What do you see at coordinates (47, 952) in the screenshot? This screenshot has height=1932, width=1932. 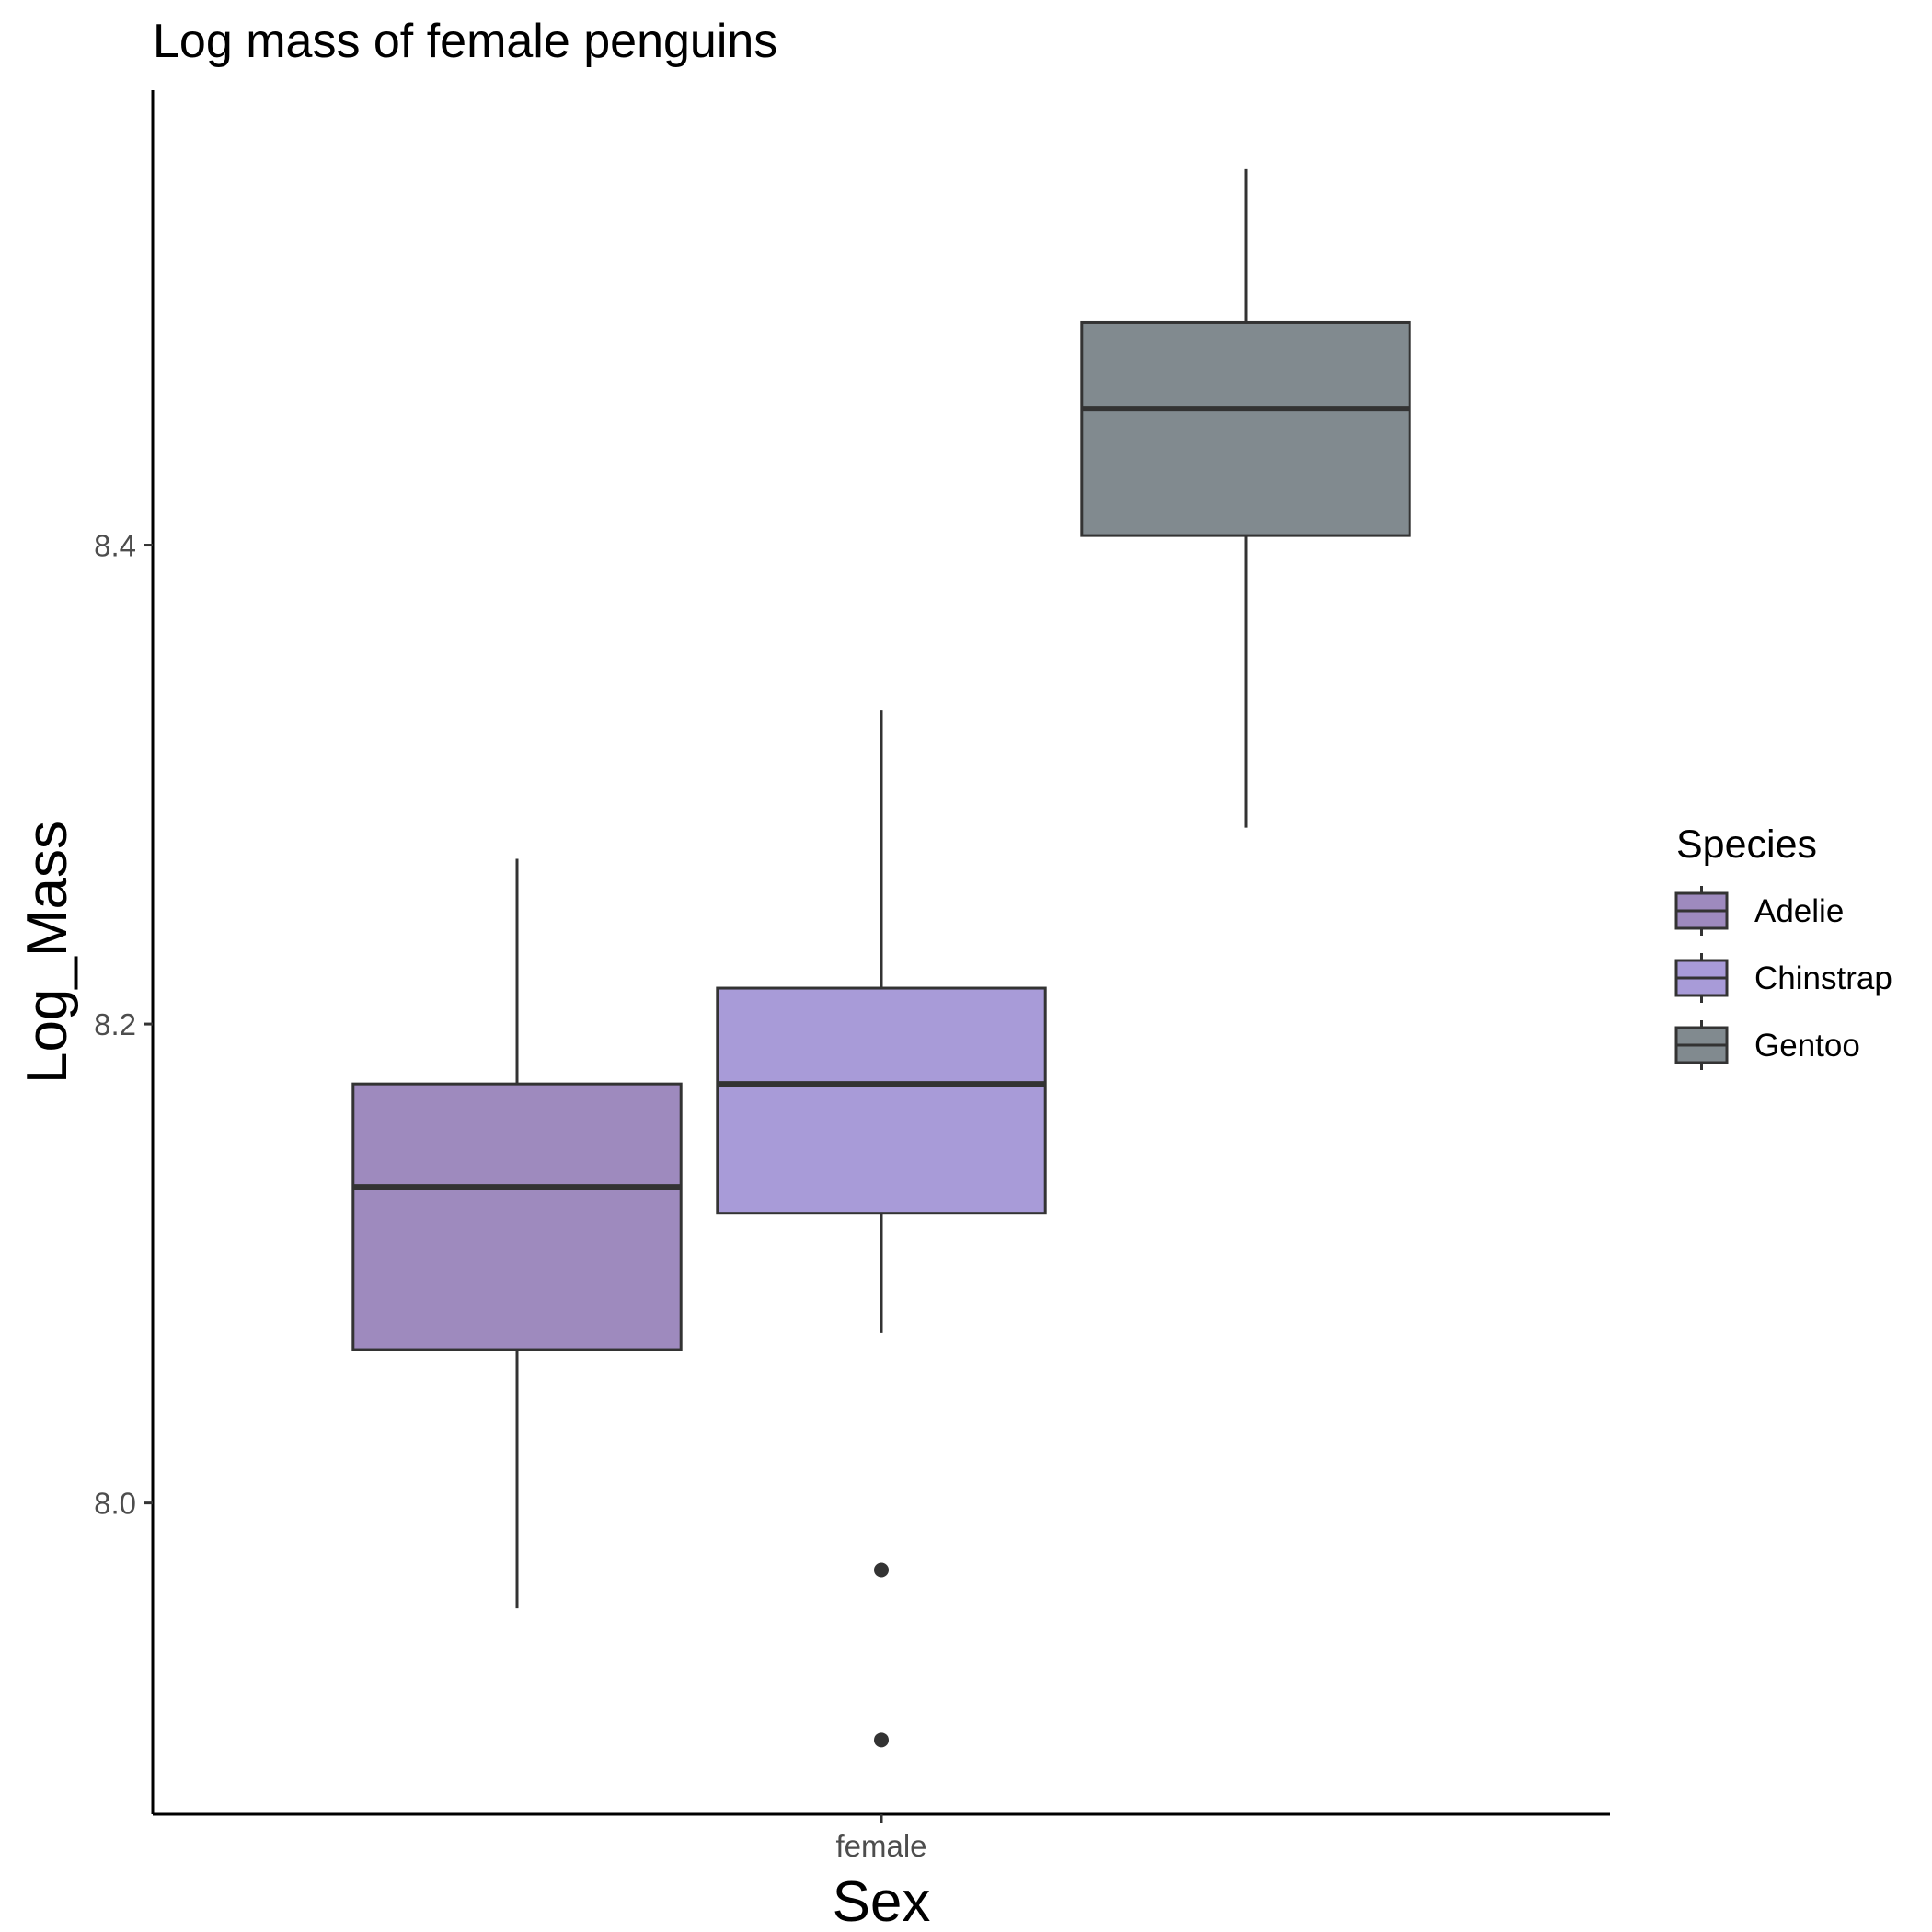 I see `y-axis-title: Log_Mass` at bounding box center [47, 952].